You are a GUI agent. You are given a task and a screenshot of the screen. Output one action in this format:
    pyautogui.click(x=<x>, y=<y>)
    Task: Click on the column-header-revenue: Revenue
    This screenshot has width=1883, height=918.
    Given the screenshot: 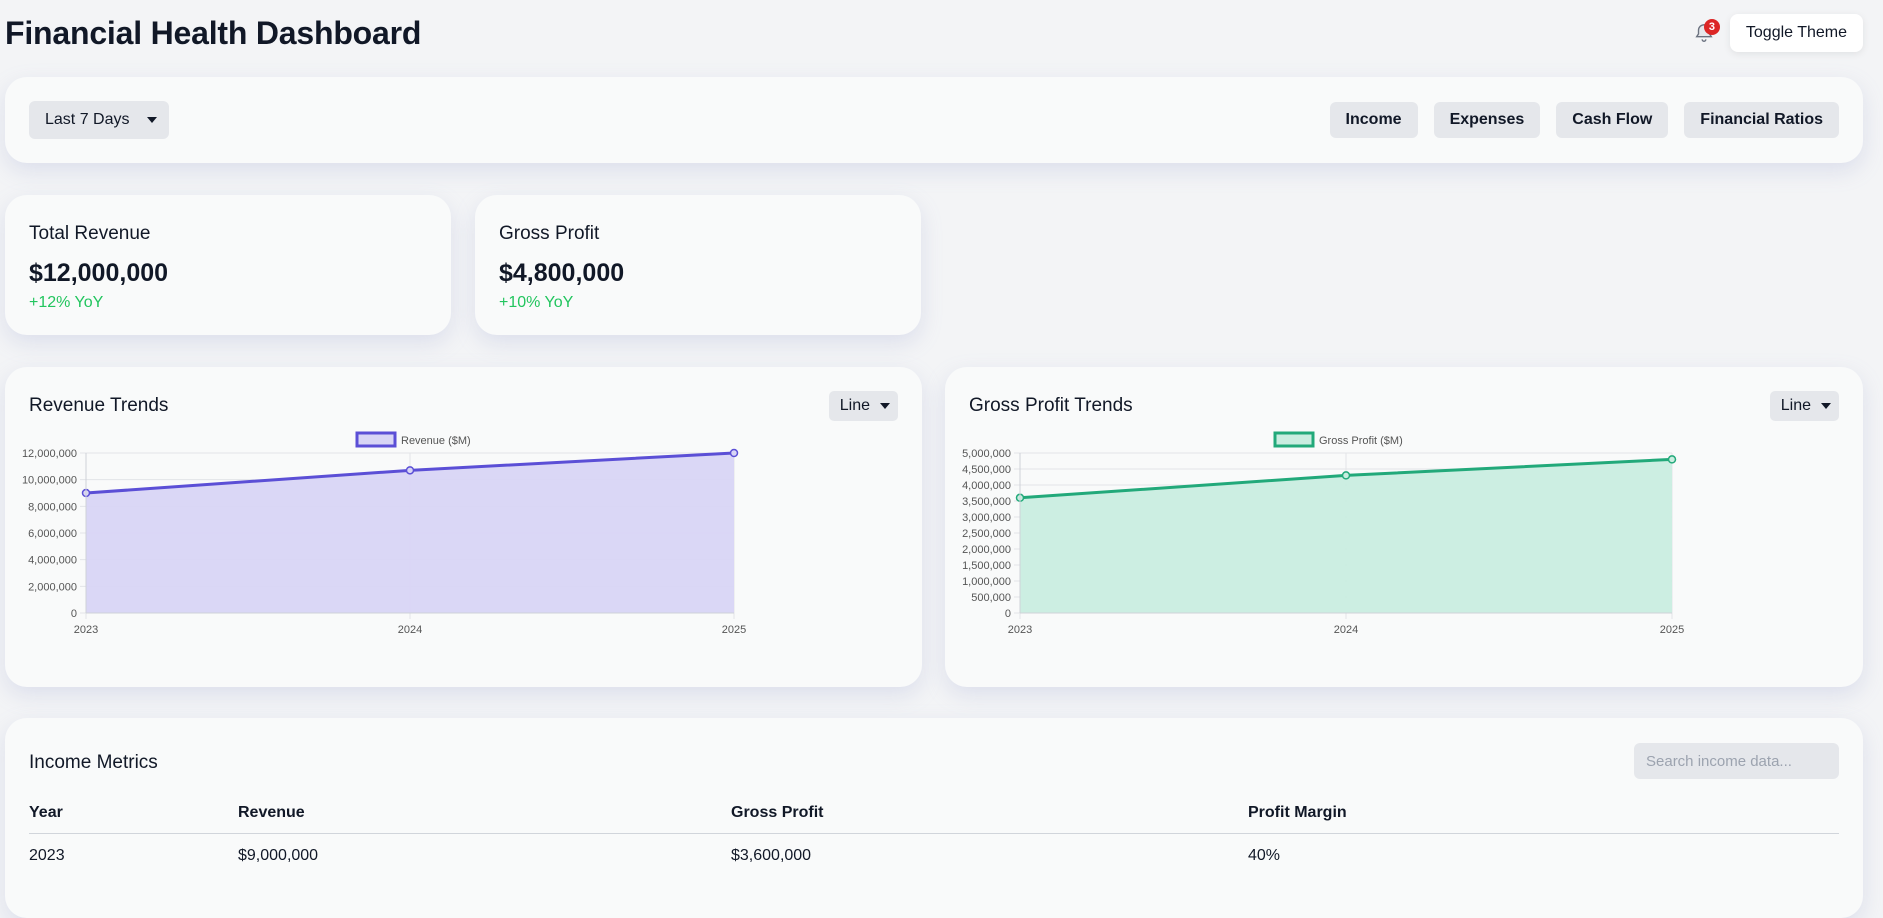 What is the action you would take?
    pyautogui.click(x=484, y=815)
    